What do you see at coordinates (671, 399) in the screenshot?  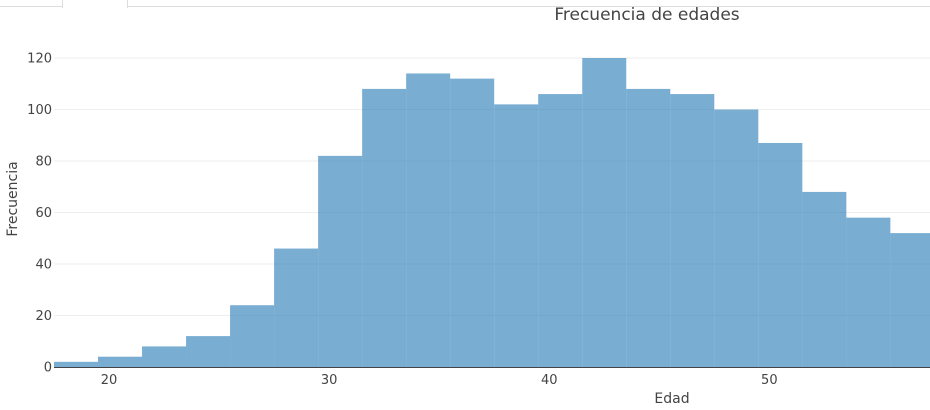 I see `x-axis-title: Edad` at bounding box center [671, 399].